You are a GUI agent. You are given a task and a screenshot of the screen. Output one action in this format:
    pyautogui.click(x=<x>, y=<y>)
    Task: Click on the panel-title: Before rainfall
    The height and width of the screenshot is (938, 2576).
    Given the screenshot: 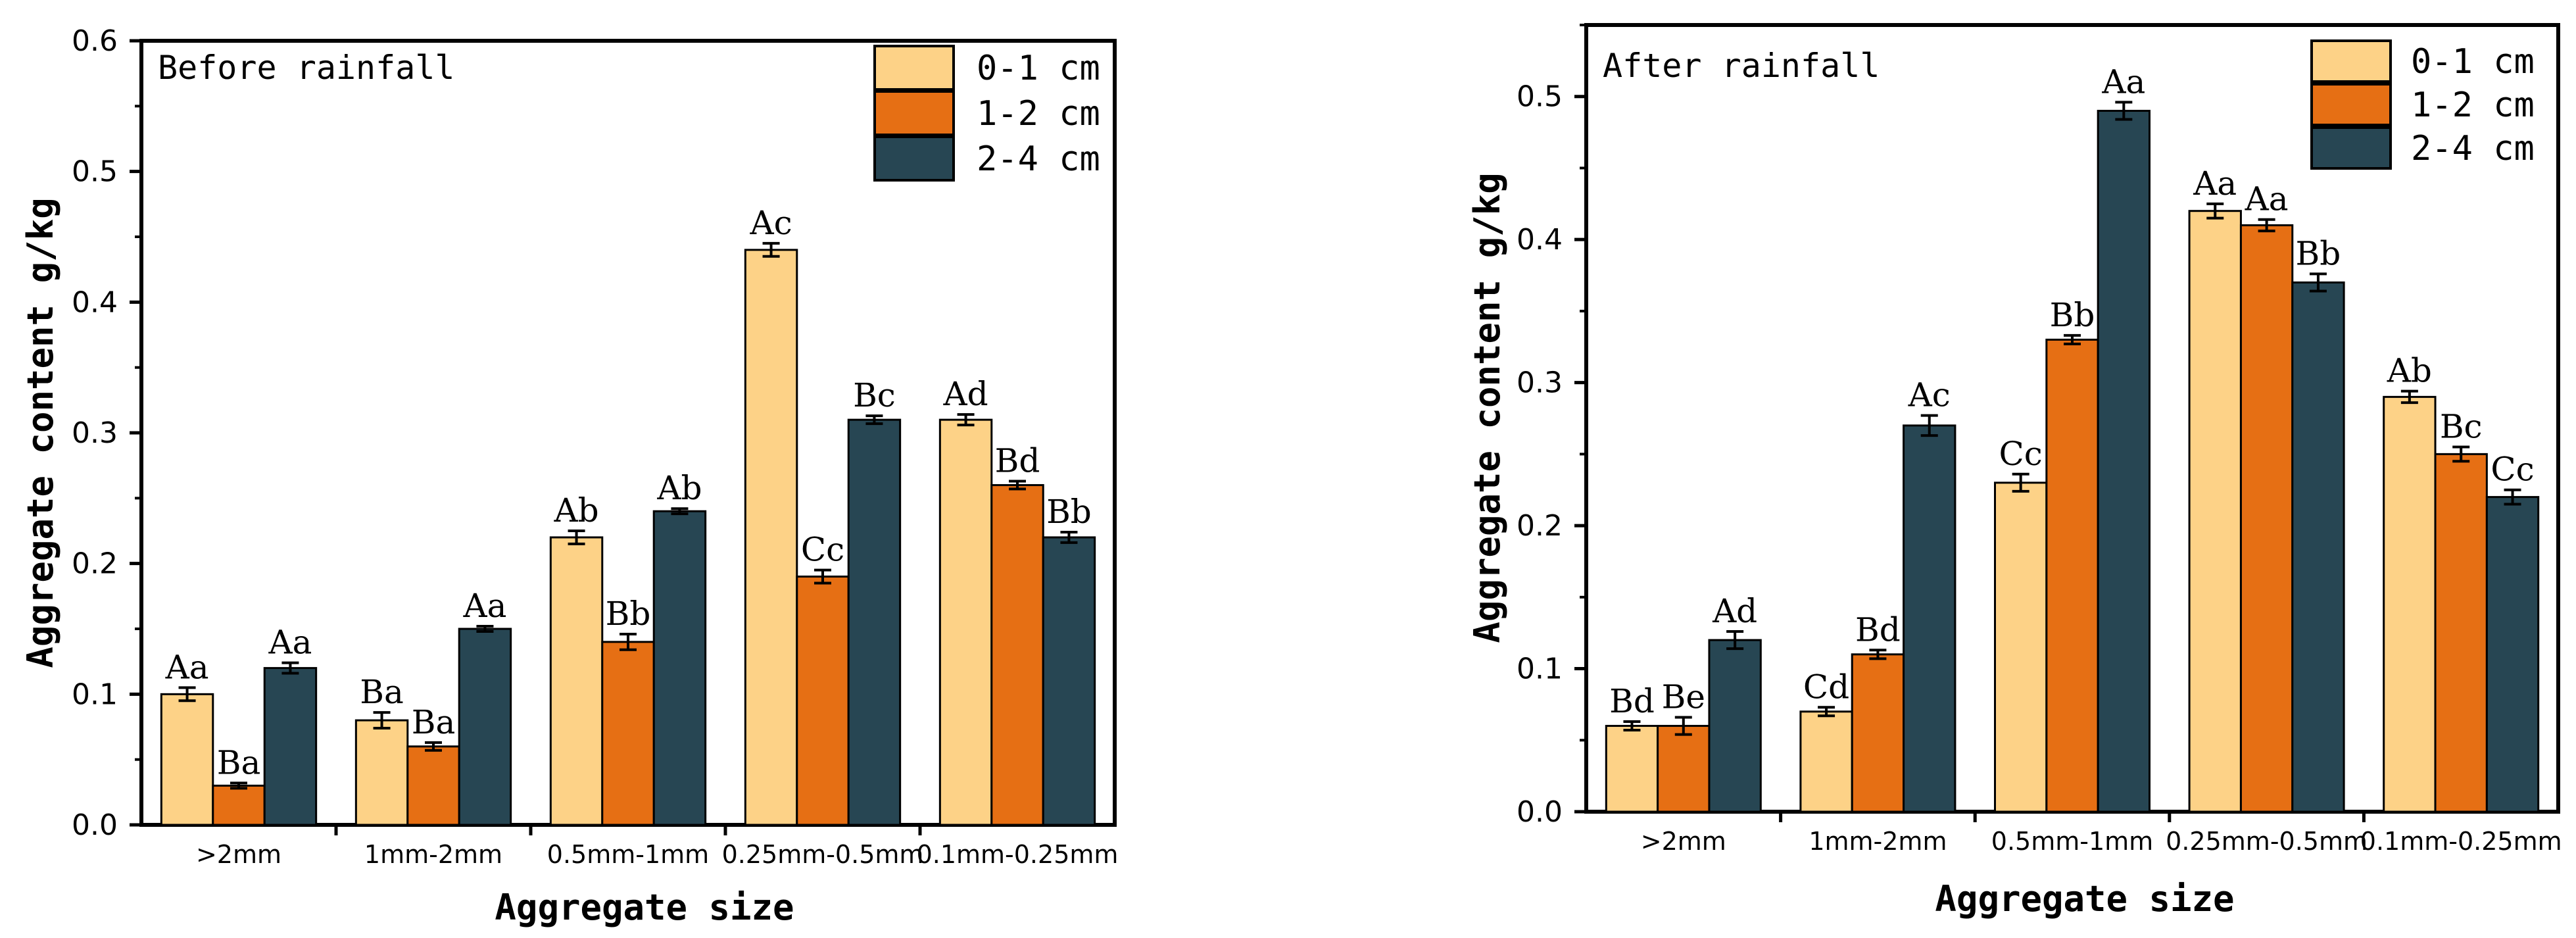 What is the action you would take?
    pyautogui.click(x=306, y=68)
    